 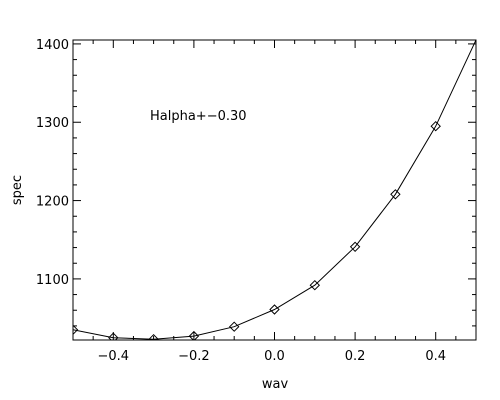 I want to click on x-tick-label: 0.0, so click(x=274, y=356).